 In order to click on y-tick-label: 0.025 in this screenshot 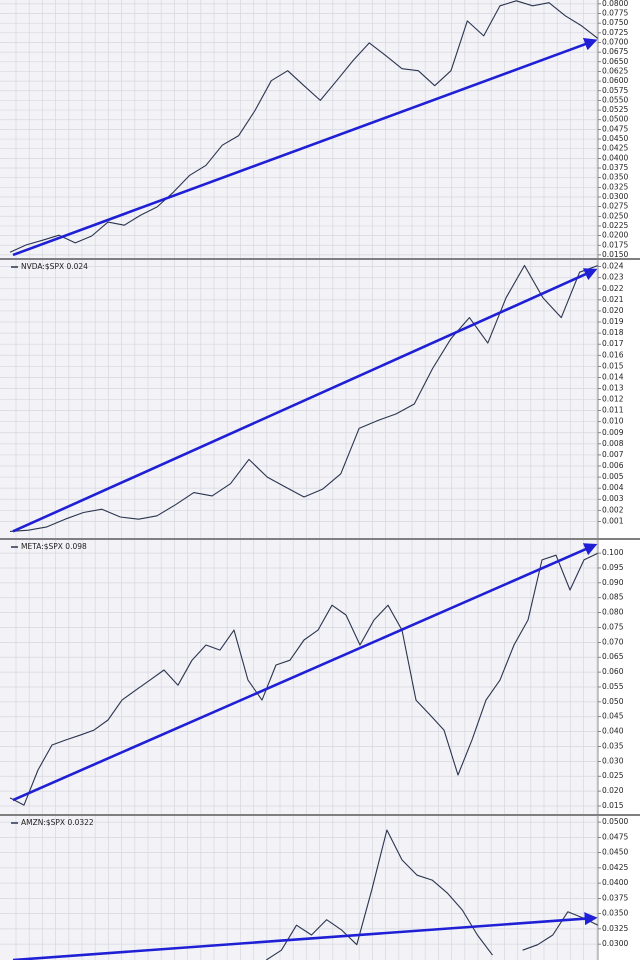, I will do `click(613, 775)`.